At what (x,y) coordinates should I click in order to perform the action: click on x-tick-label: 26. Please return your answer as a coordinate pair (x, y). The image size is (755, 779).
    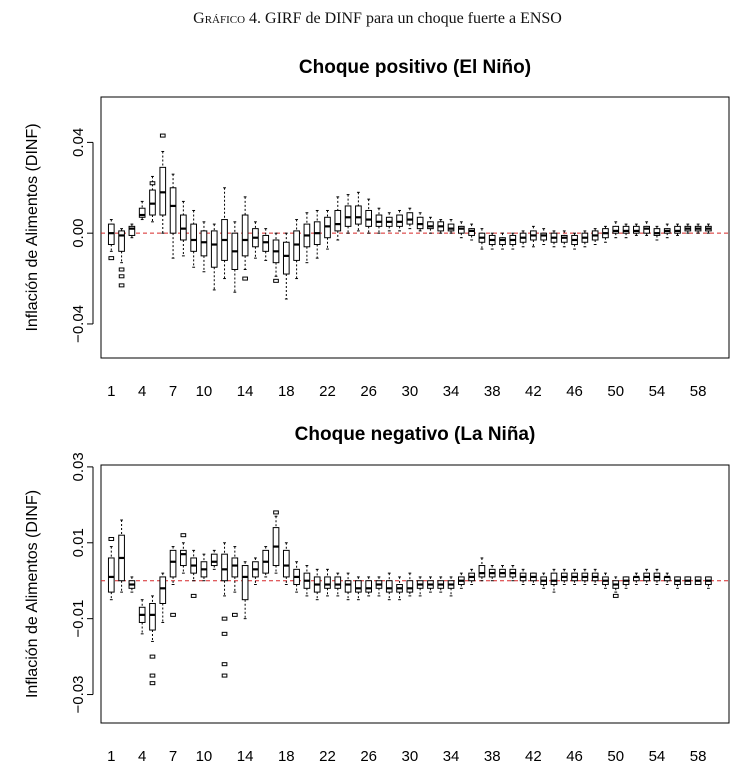
    Looking at the image, I should click on (368, 391).